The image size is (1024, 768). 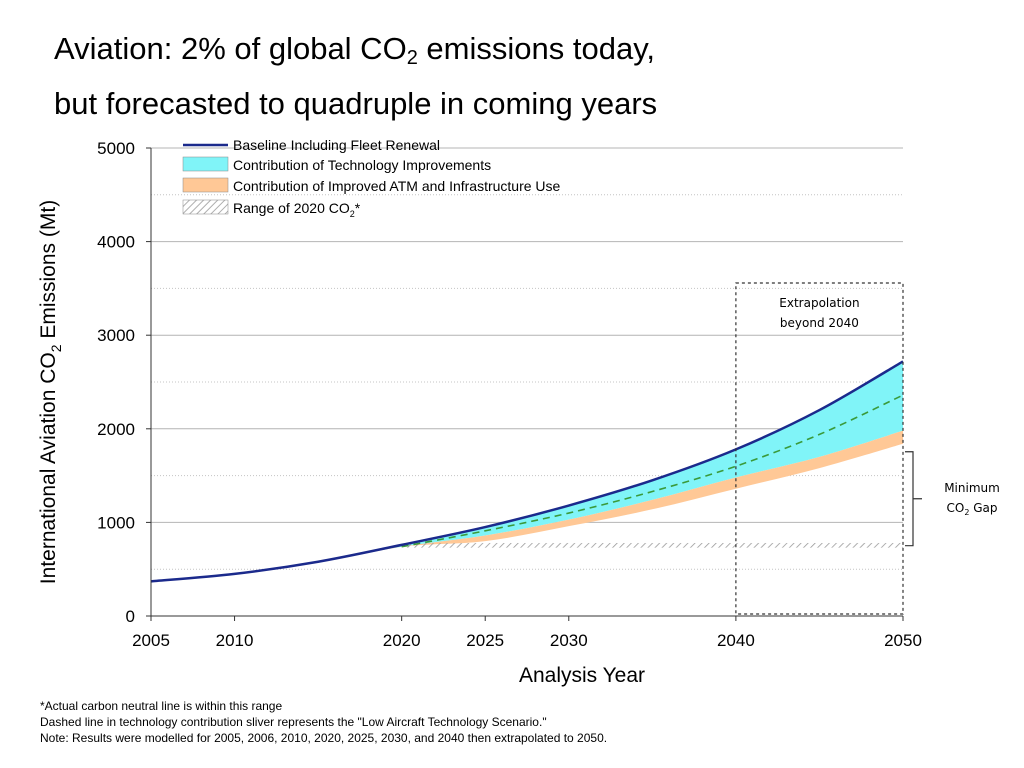 I want to click on legend-swatch-range, so click(x=205, y=207).